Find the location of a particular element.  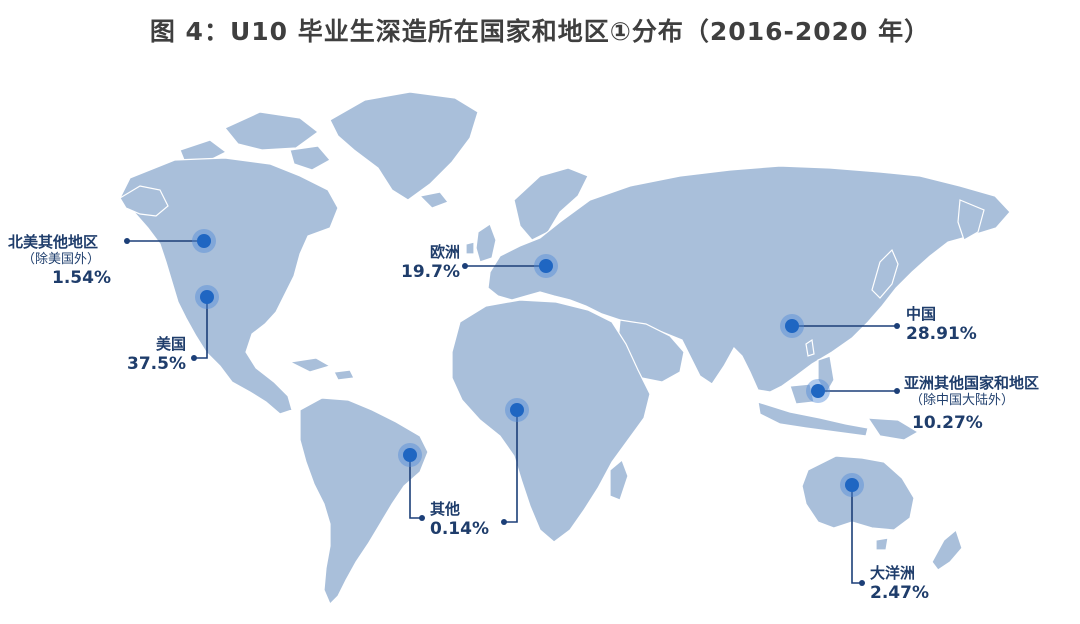

japan-shape is located at coordinates (885, 273).